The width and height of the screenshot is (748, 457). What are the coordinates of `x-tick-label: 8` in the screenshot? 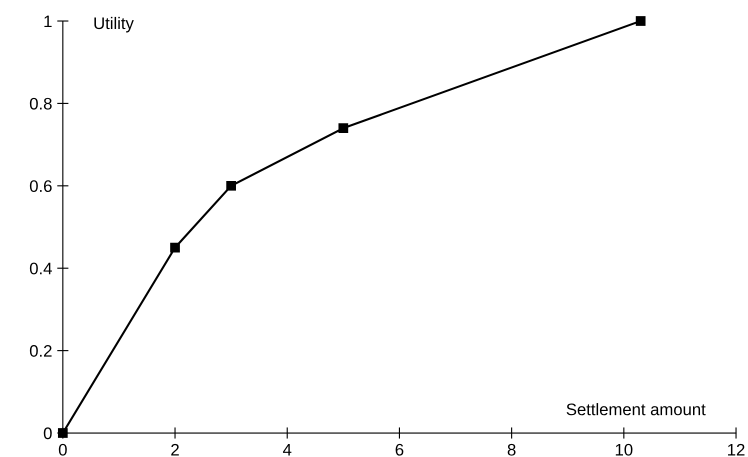 It's located at (512, 450).